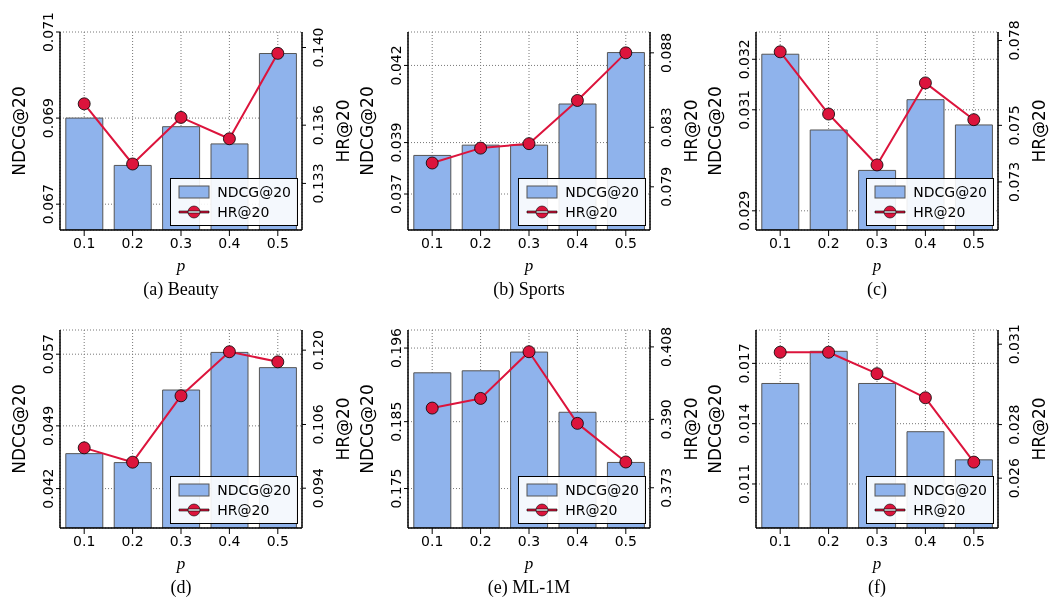  I want to click on text: (c), so click(877, 289).